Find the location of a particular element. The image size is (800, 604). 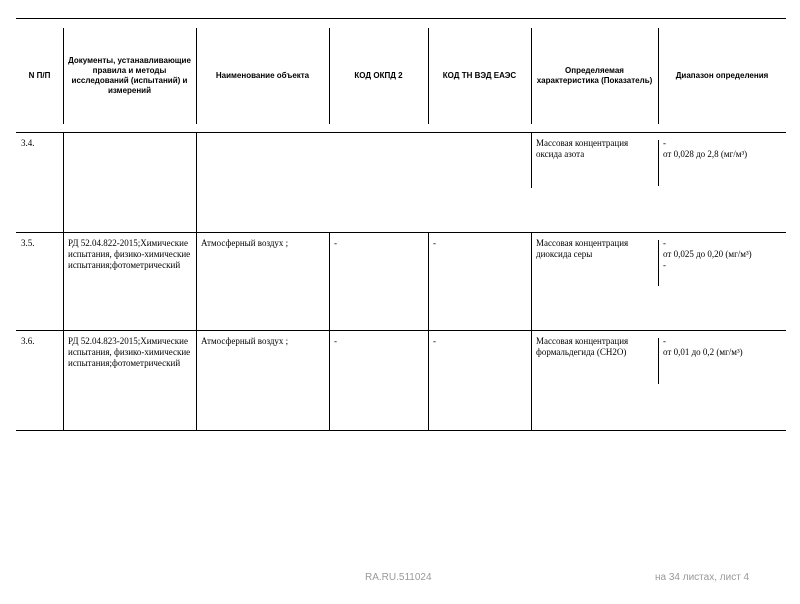

column-header: Определяемая характеристика (Показатель) is located at coordinates (594, 75).